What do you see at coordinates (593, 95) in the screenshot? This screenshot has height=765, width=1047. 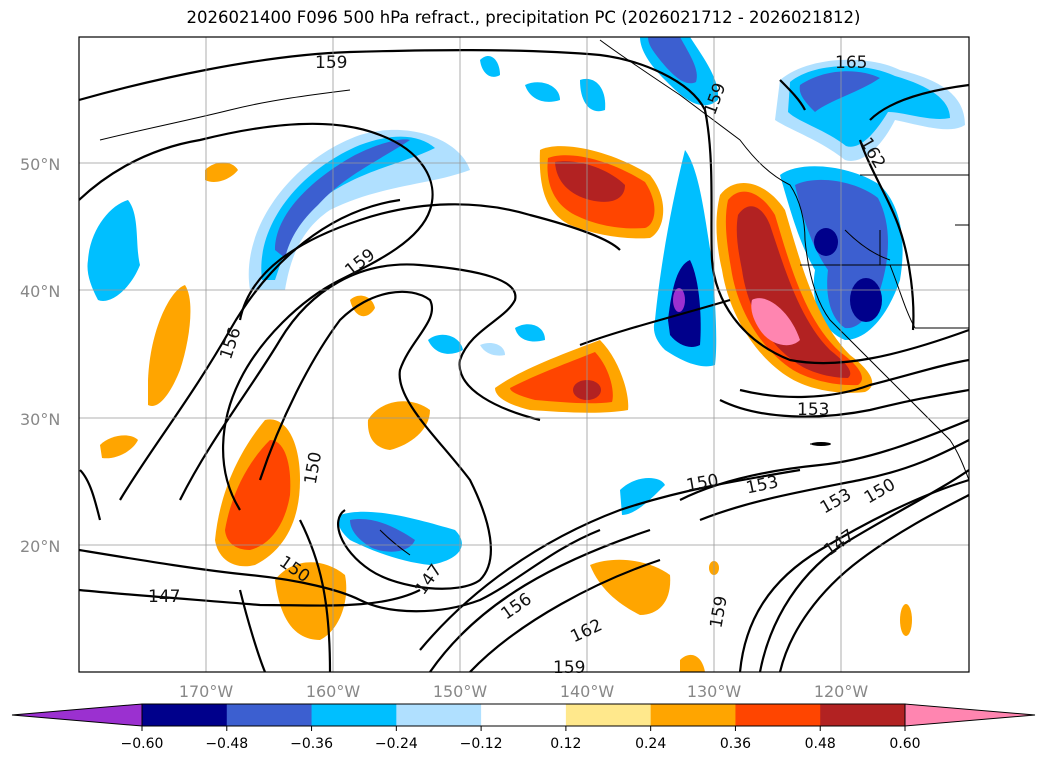 I see `neg-blob-small3` at bounding box center [593, 95].